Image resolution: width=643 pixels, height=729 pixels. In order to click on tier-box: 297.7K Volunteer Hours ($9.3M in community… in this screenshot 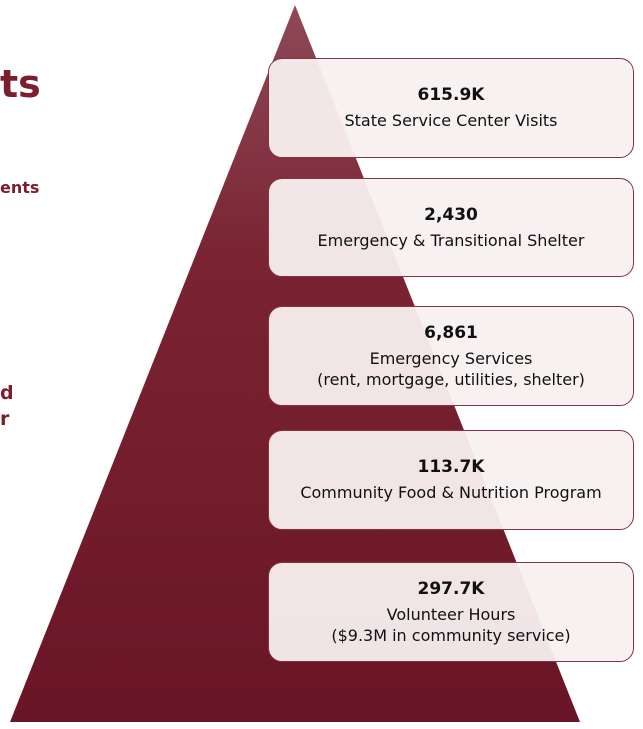, I will do `click(451, 612)`.